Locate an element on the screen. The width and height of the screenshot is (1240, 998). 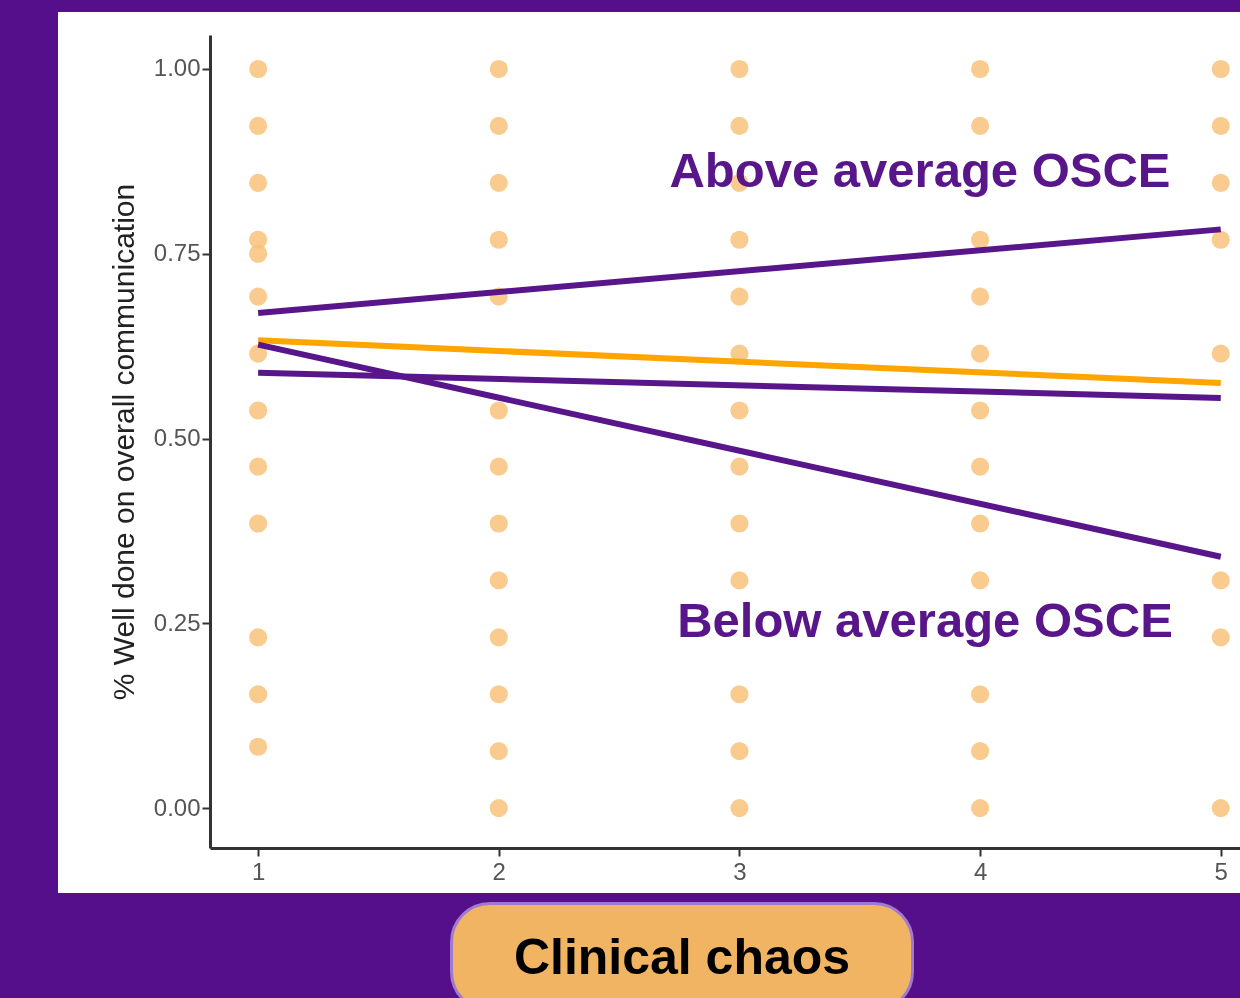
y-axis-title: % Well done on overall communication is located at coordinates (123, 442).